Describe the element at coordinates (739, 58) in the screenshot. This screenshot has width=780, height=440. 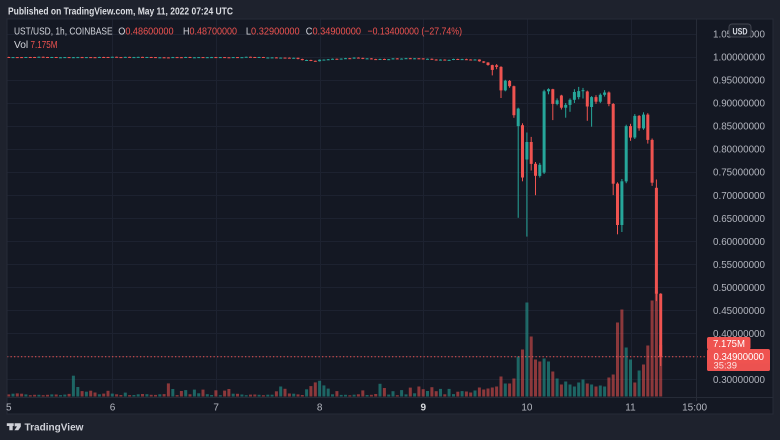
I see `svg-text: 1.00000000` at that location.